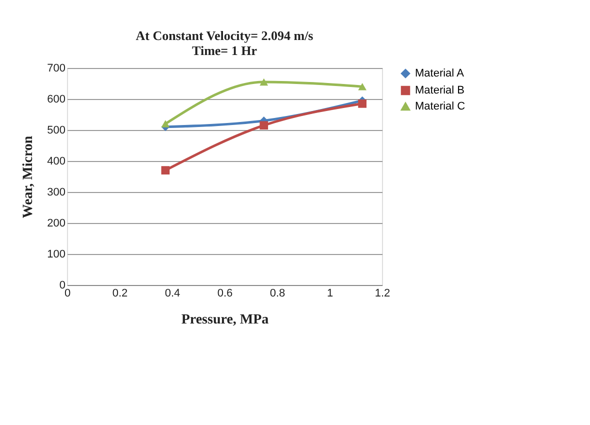  Describe the element at coordinates (225, 294) in the screenshot. I see `x-tick-label: 0.6` at that location.